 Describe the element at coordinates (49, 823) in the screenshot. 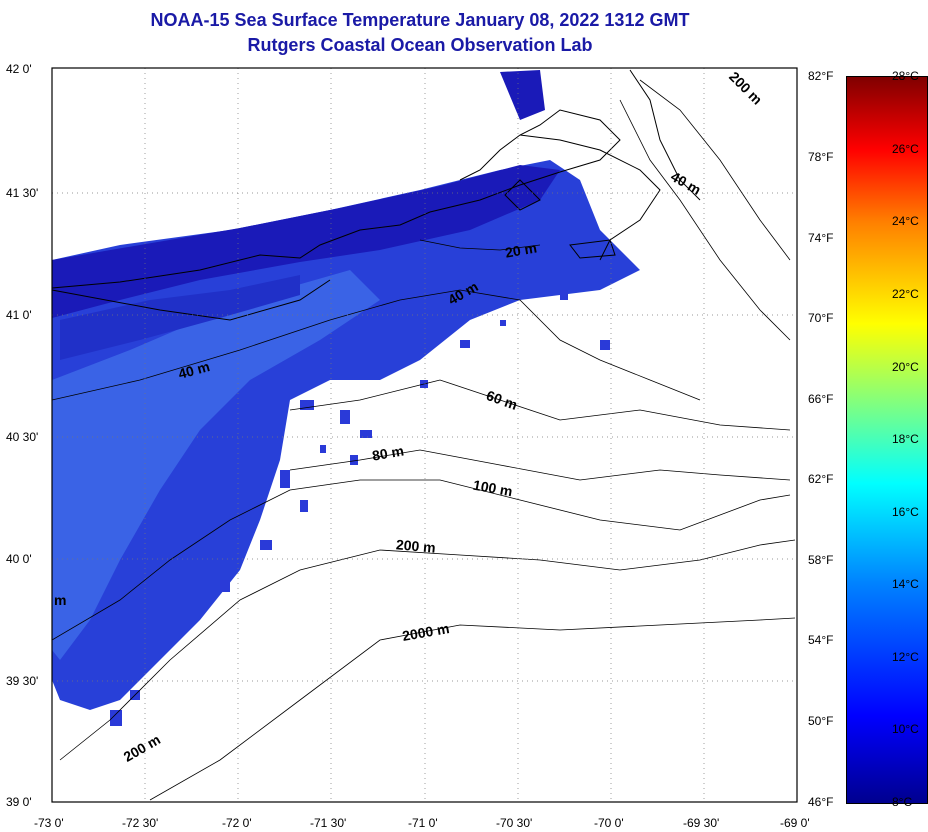

I see `lon-label: -73 0'` at that location.